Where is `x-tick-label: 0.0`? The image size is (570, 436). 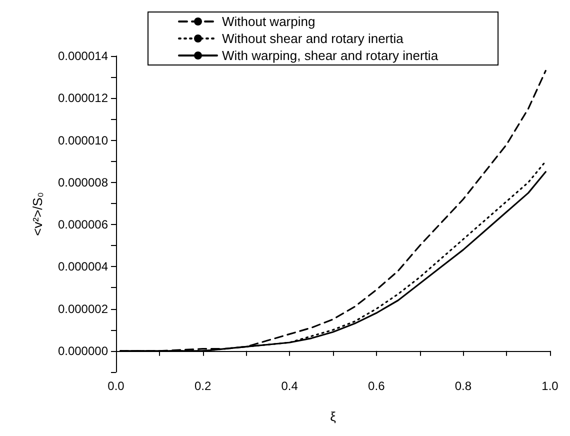 x-tick-label: 0.0 is located at coordinates (116, 386).